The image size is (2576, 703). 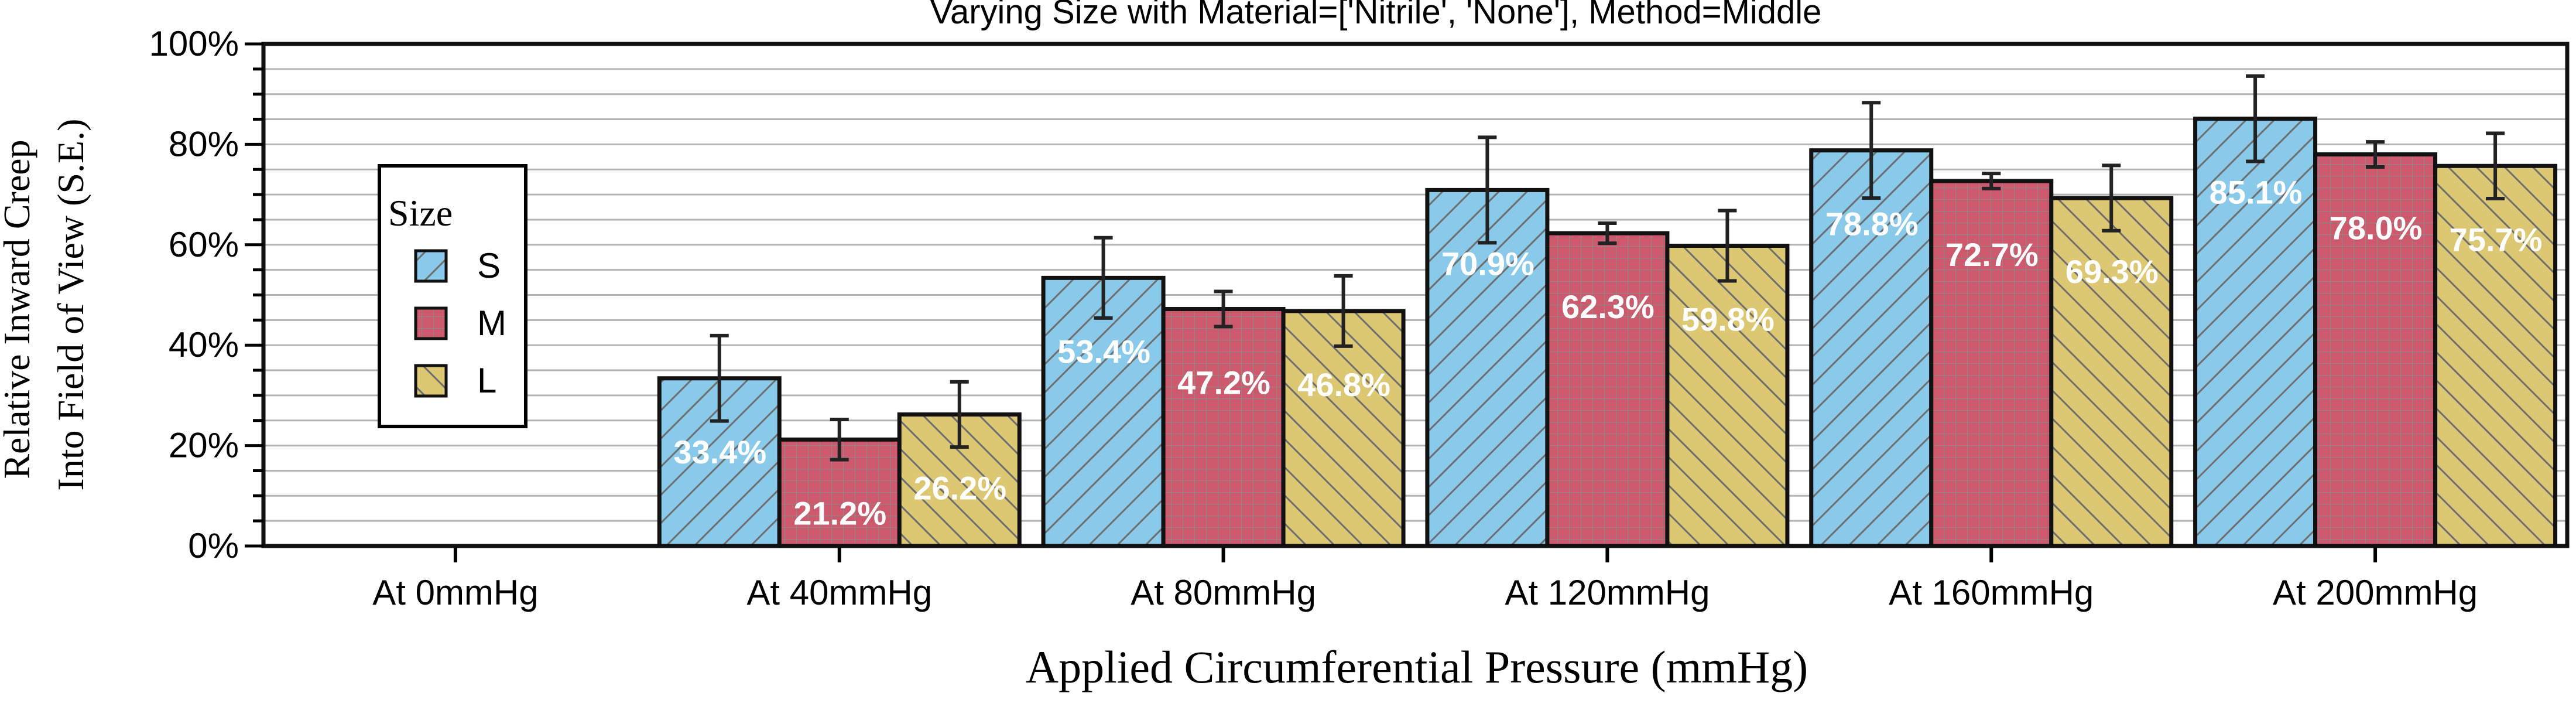 What do you see at coordinates (2256, 192) in the screenshot?
I see `data-label: 85.1%` at bounding box center [2256, 192].